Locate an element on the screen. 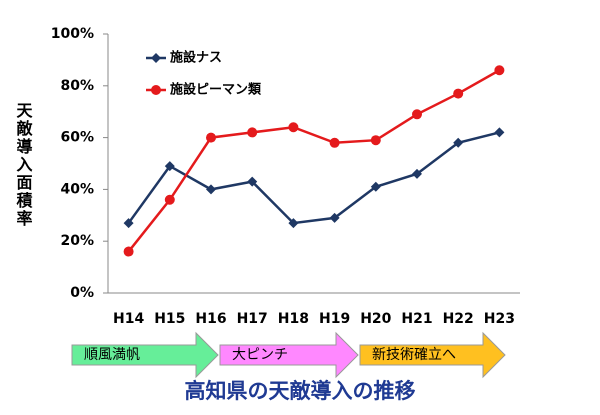 The width and height of the screenshot is (600, 415). x-tick-label: H19 is located at coordinates (334, 319).